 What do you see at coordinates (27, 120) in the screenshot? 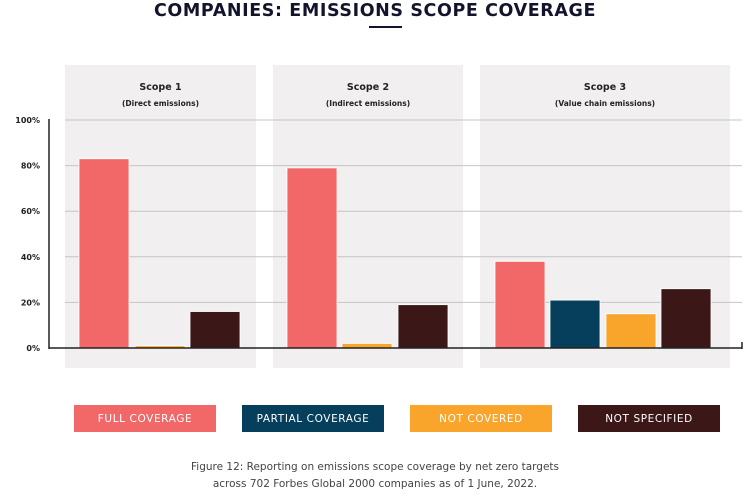
I see `y-tick-label: 100%` at bounding box center [27, 120].